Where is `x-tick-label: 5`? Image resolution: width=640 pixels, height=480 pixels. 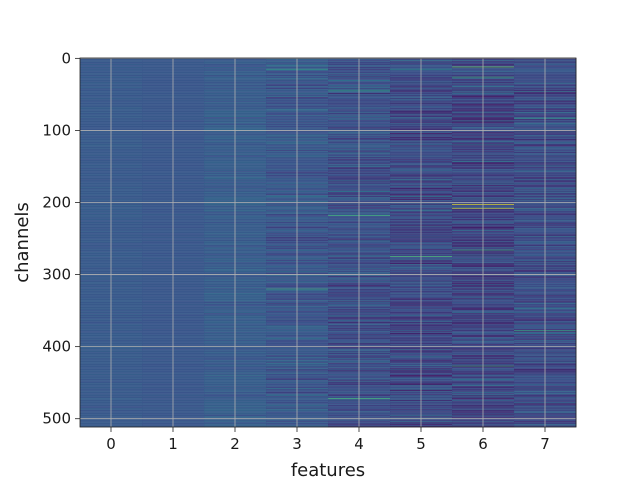
x-tick-label: 5 is located at coordinates (421, 444).